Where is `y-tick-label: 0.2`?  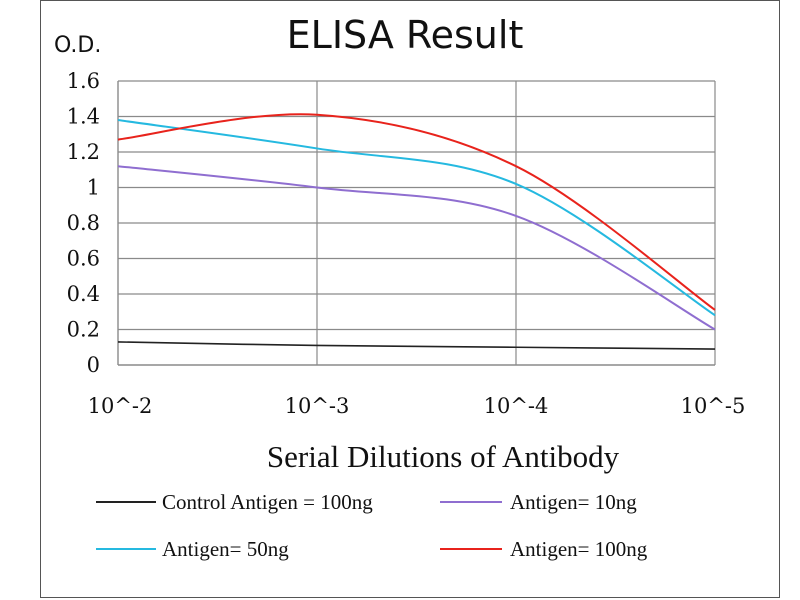 y-tick-label: 0.2 is located at coordinates (83, 330).